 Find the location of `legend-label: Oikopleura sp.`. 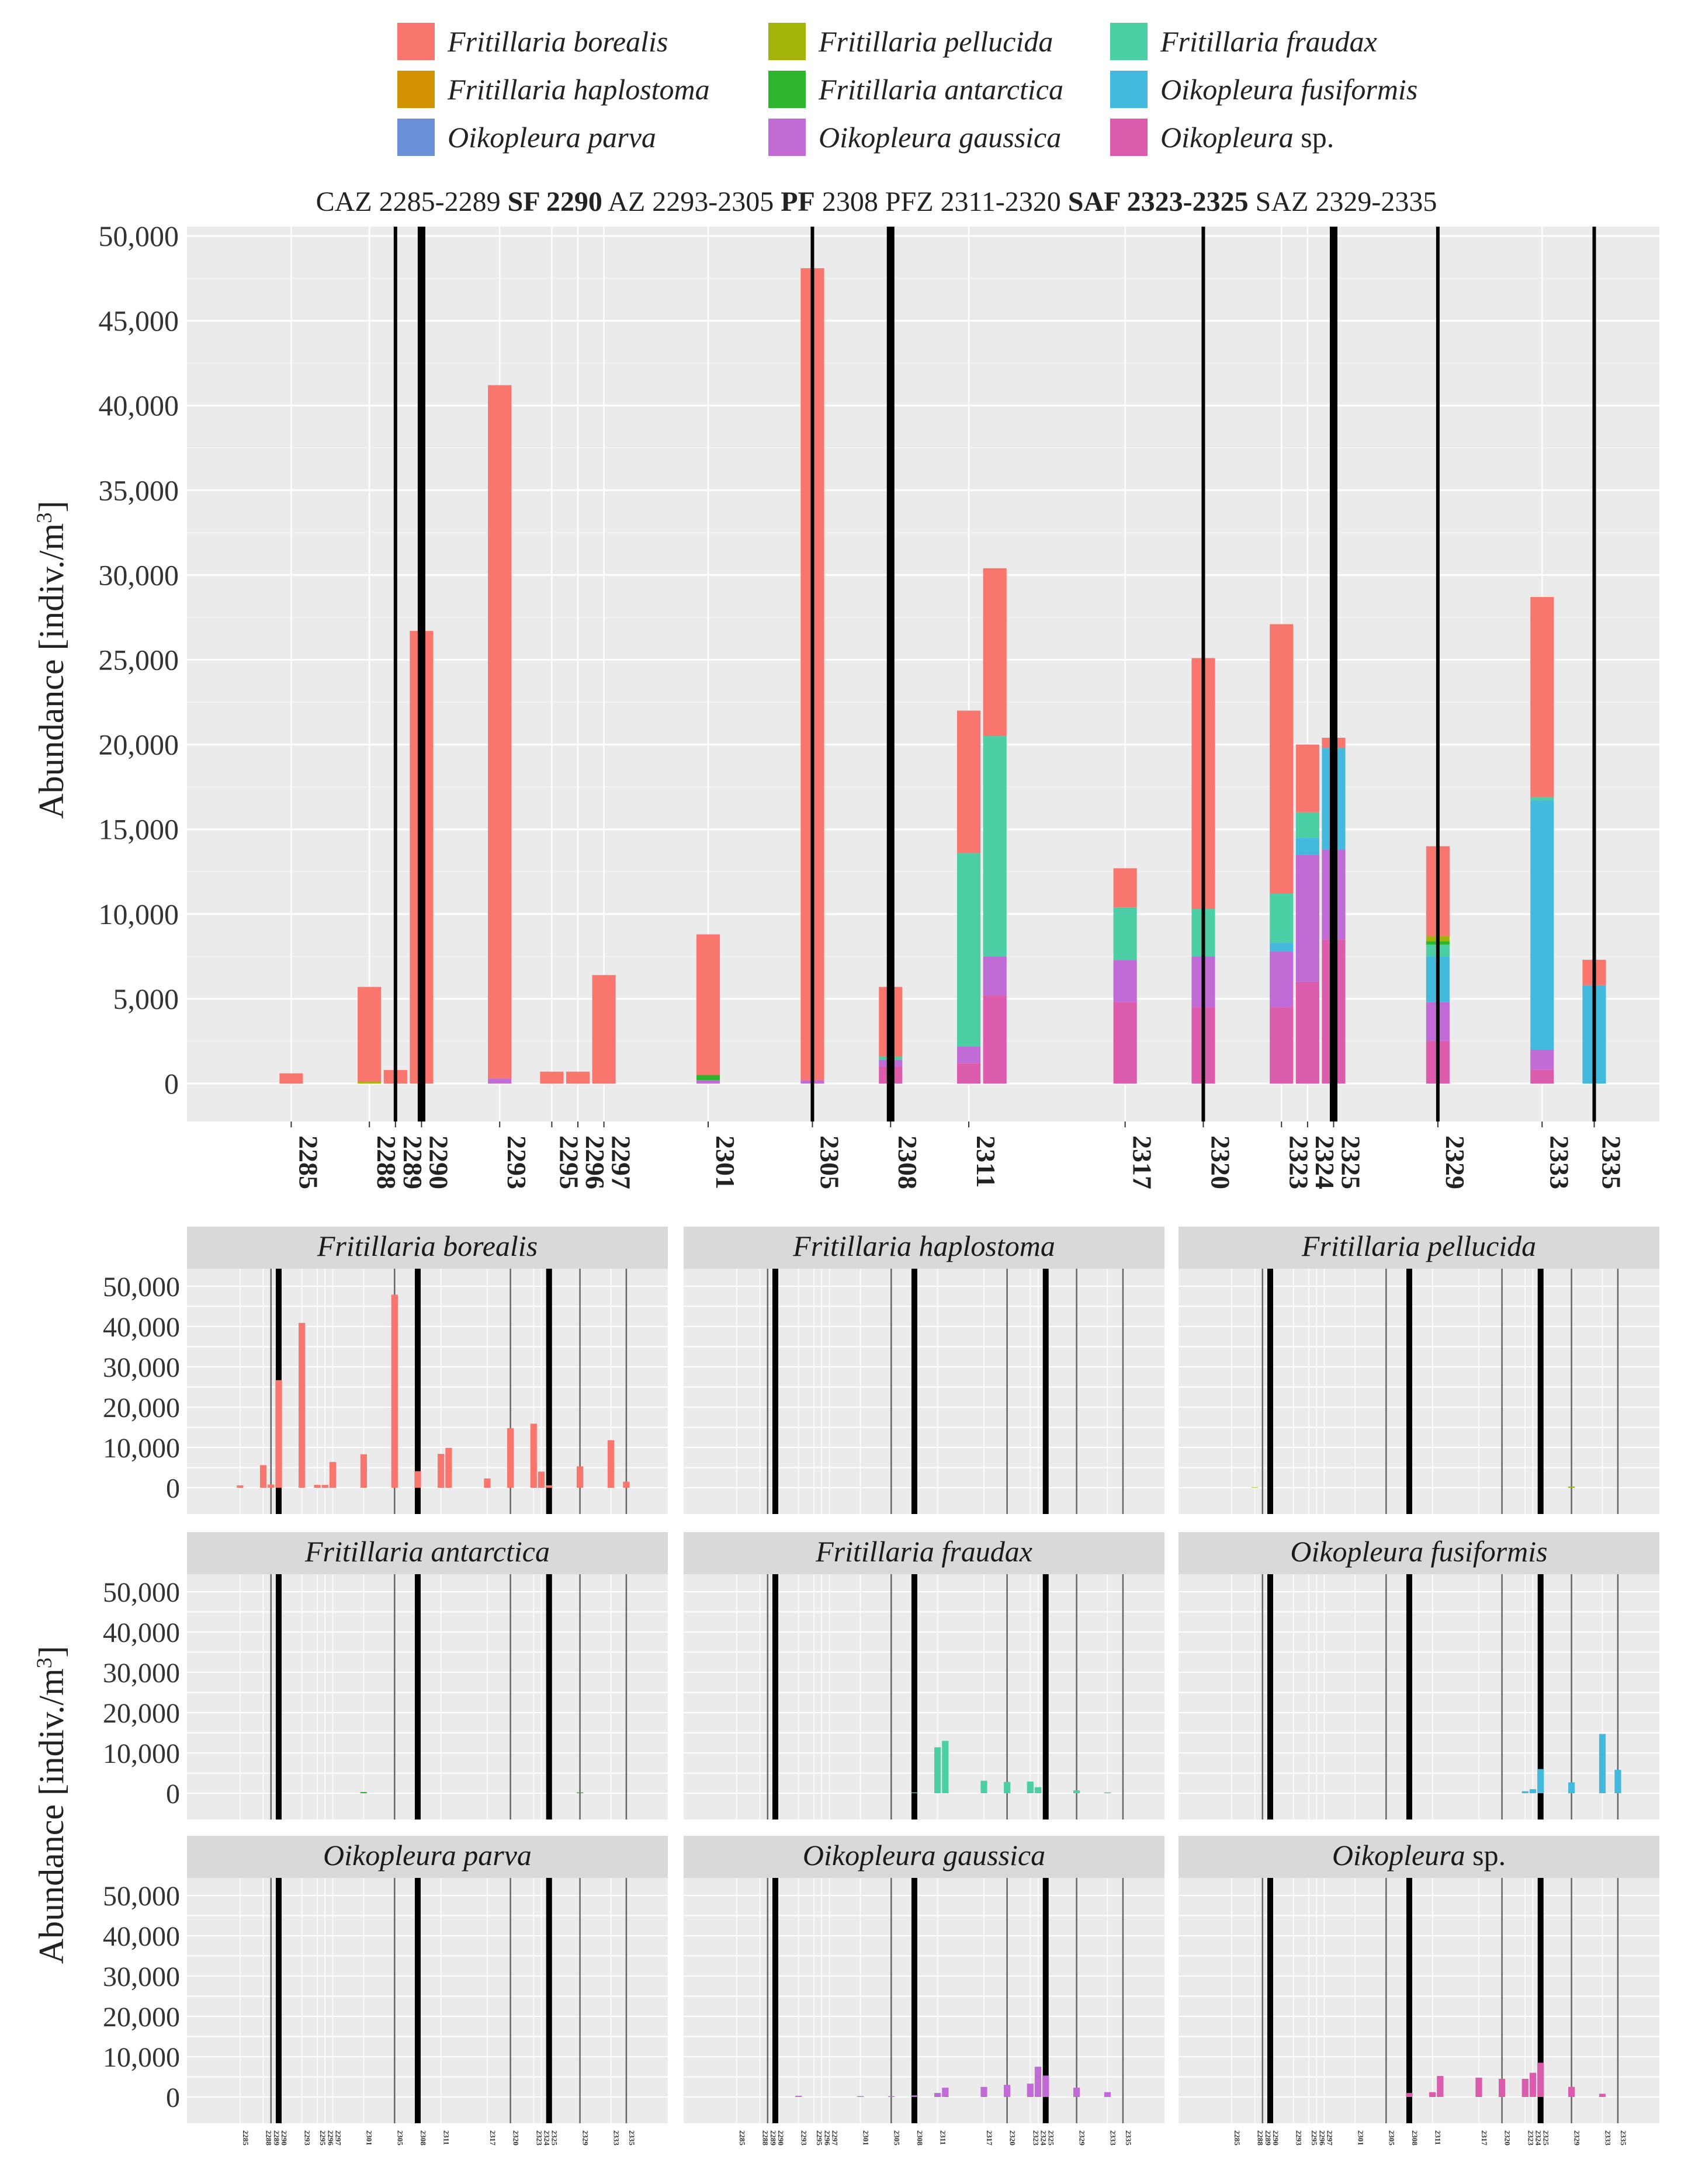

legend-label: Oikopleura sp. is located at coordinates (1247, 137).